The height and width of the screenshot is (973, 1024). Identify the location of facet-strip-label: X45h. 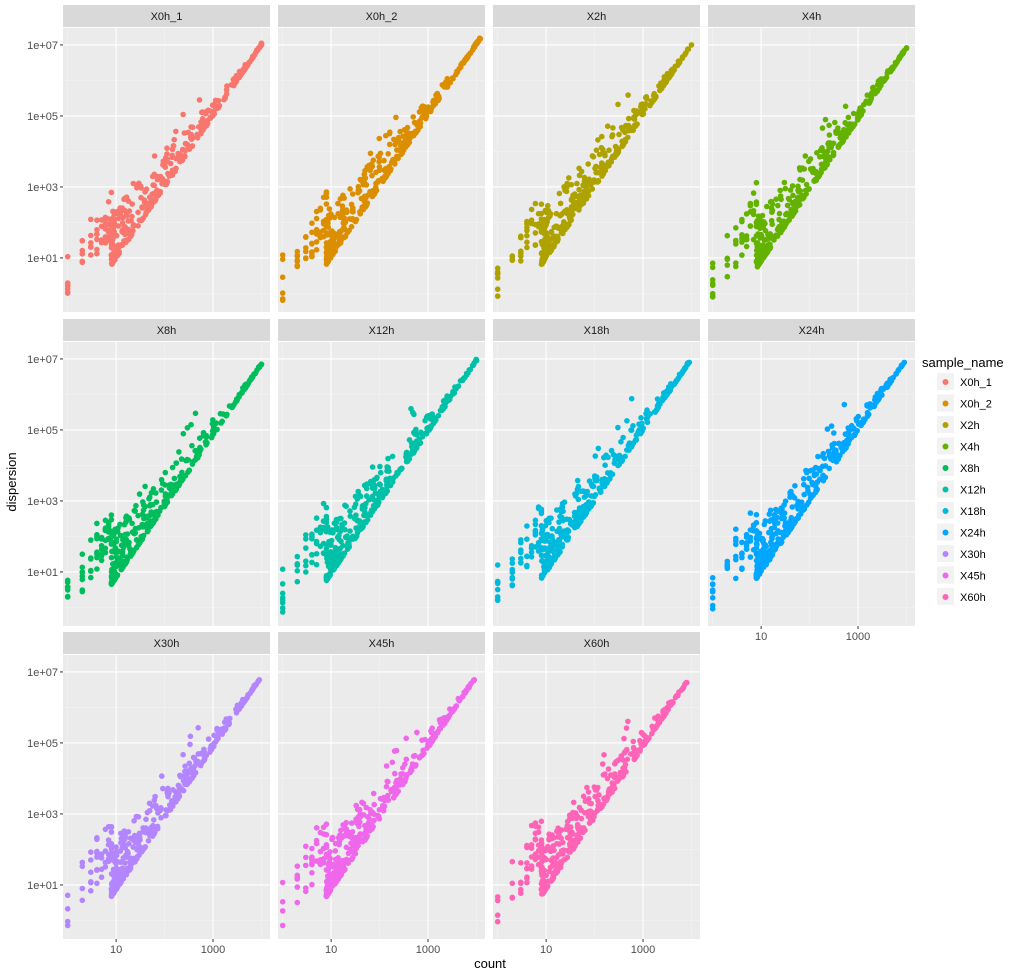
(382, 644).